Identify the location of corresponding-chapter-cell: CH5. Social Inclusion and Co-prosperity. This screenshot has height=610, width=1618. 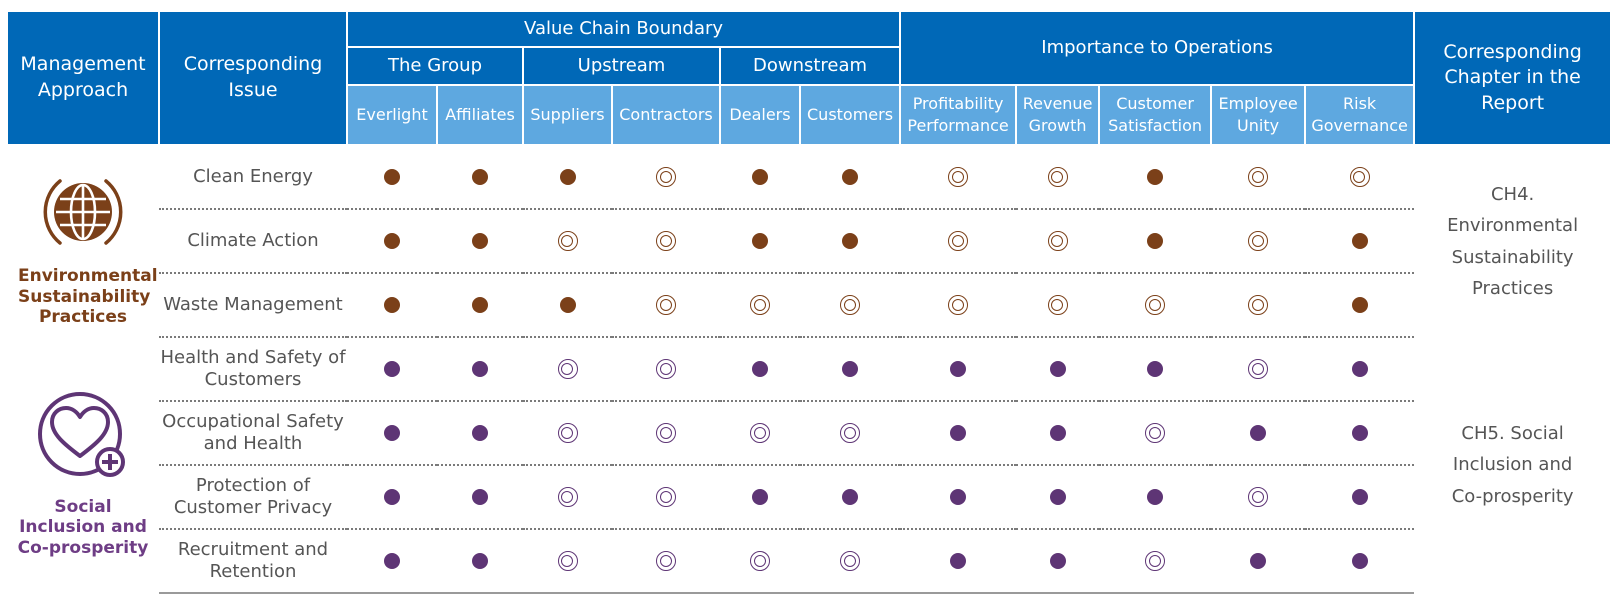
(1512, 465).